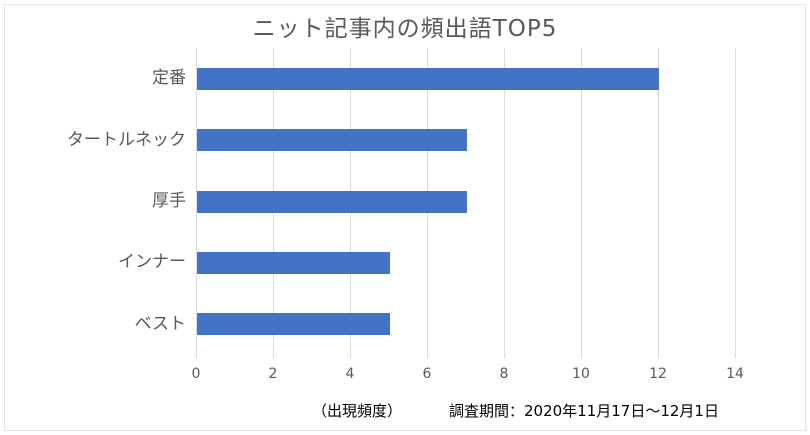 The width and height of the screenshot is (810, 435). Describe the element at coordinates (658, 374) in the screenshot. I see `x-axis-tick-label: 12` at that location.